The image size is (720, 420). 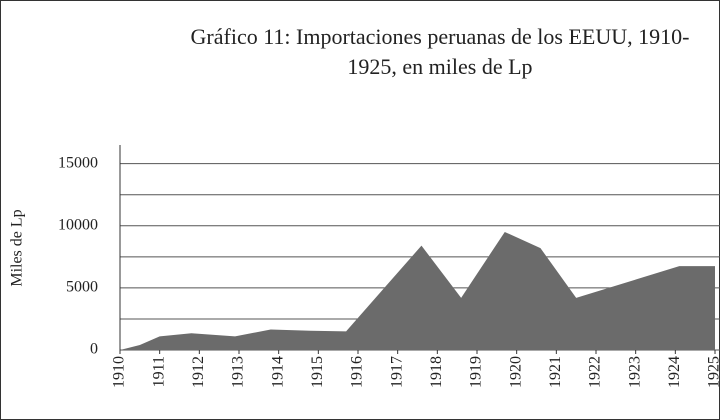 What do you see at coordinates (94, 349) in the screenshot?
I see `y-tick-label: 0` at bounding box center [94, 349].